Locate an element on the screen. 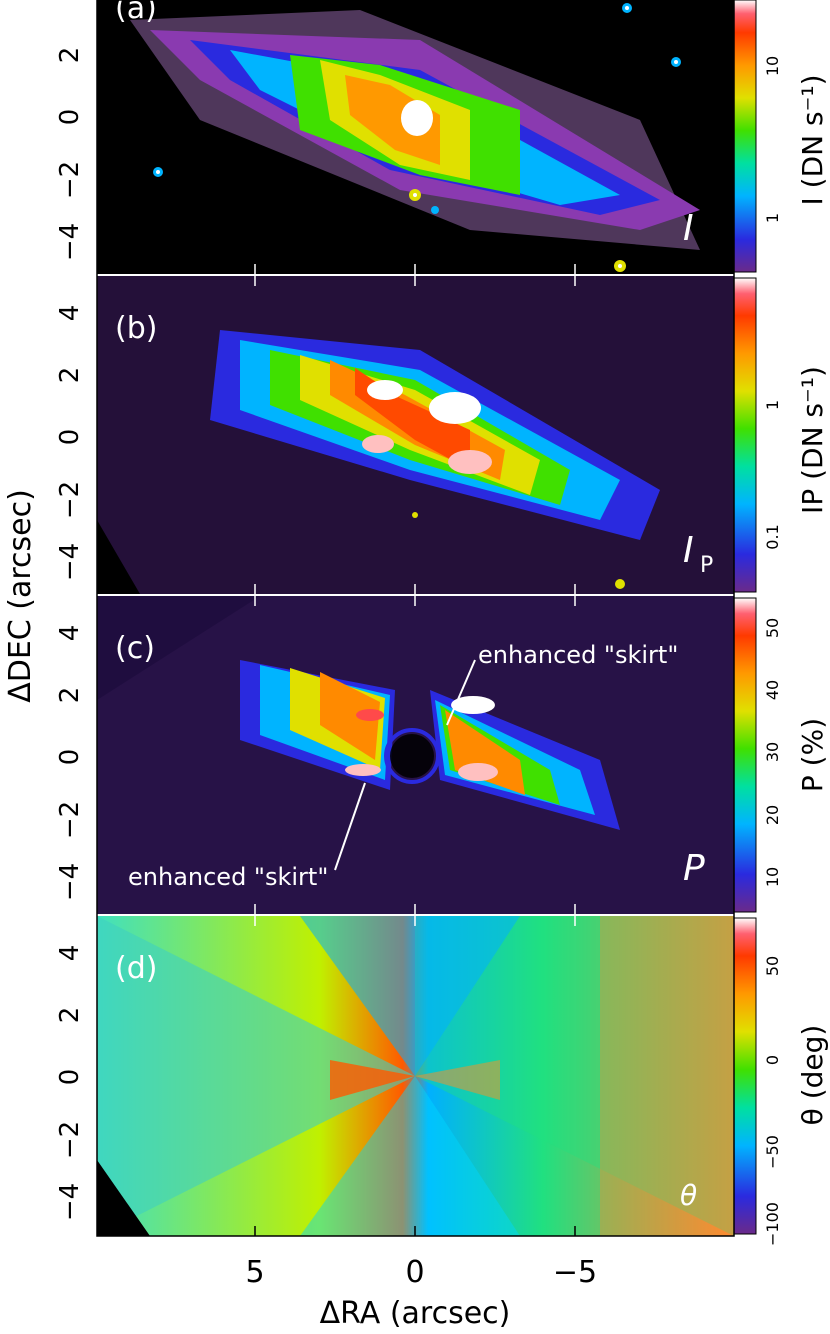 Image resolution: width=830 pixels, height=1334 pixels. colorbars is located at coordinates (745, 617).